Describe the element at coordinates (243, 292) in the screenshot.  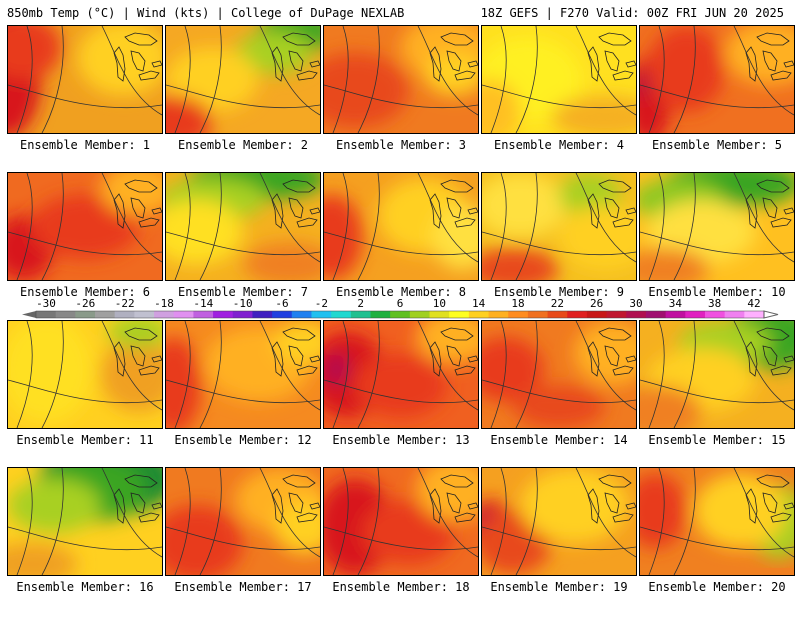
I see `ensemble-member-label: Ensemble Member: 7` at that location.